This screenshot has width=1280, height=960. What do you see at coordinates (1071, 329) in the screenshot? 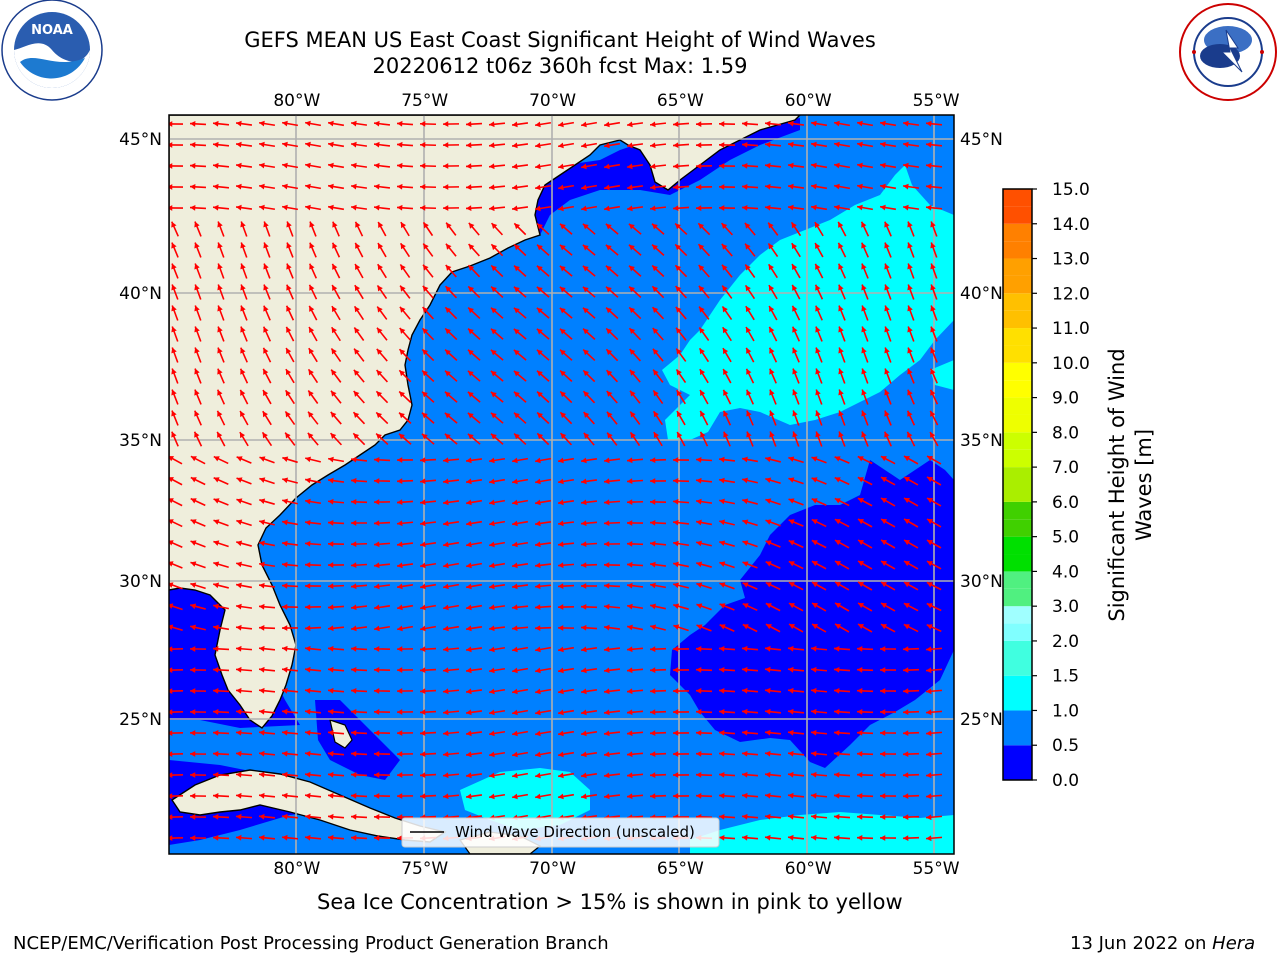
I see `colorbar-tick-label: 11.0` at bounding box center [1071, 329].